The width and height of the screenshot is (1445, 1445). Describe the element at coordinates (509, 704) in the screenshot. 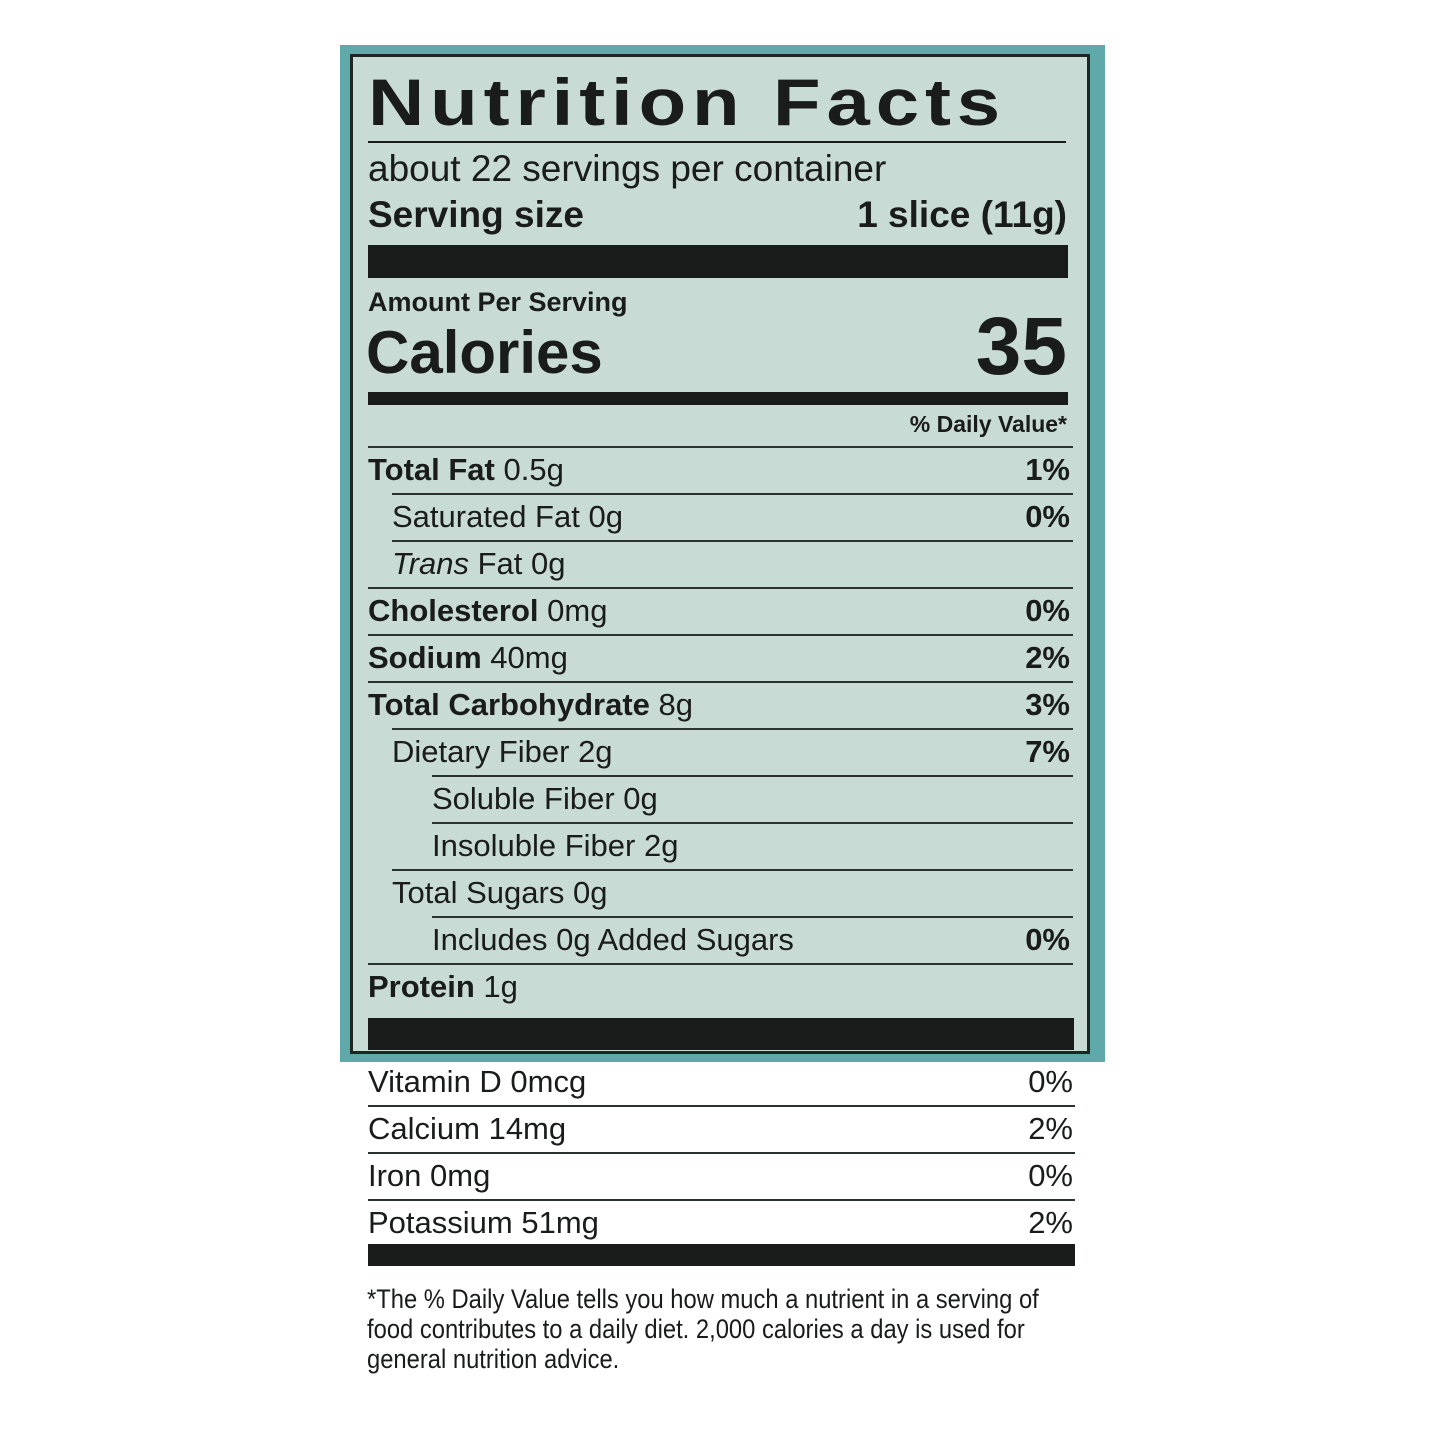

I see `nutrient-name: Total Carbohydrate` at that location.